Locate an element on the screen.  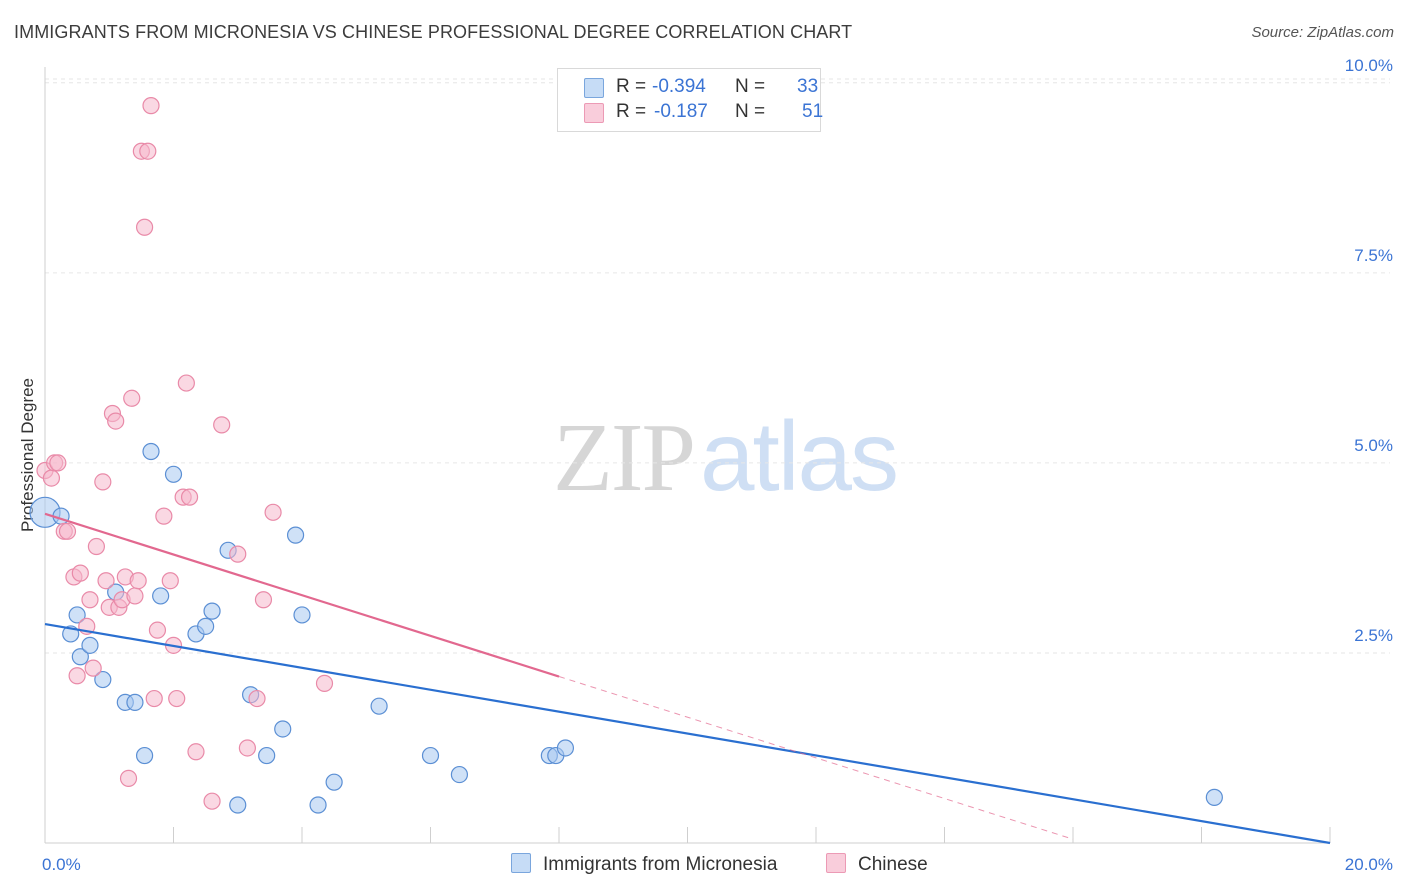
y-tick-label: 5.0% is located at coordinates (1373, 445).